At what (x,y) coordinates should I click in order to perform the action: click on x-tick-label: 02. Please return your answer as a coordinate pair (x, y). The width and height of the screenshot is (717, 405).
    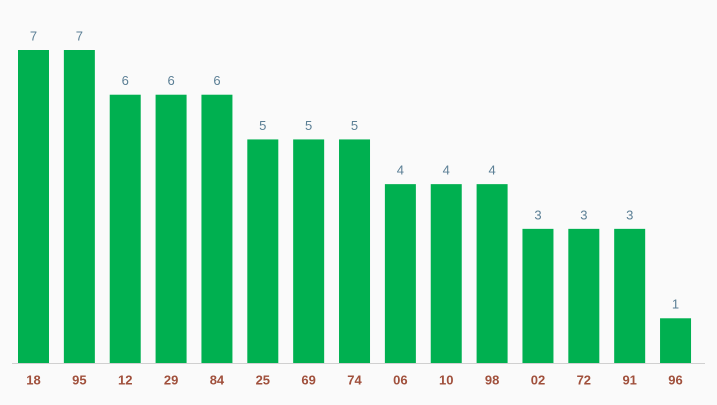
    Looking at the image, I should click on (538, 379).